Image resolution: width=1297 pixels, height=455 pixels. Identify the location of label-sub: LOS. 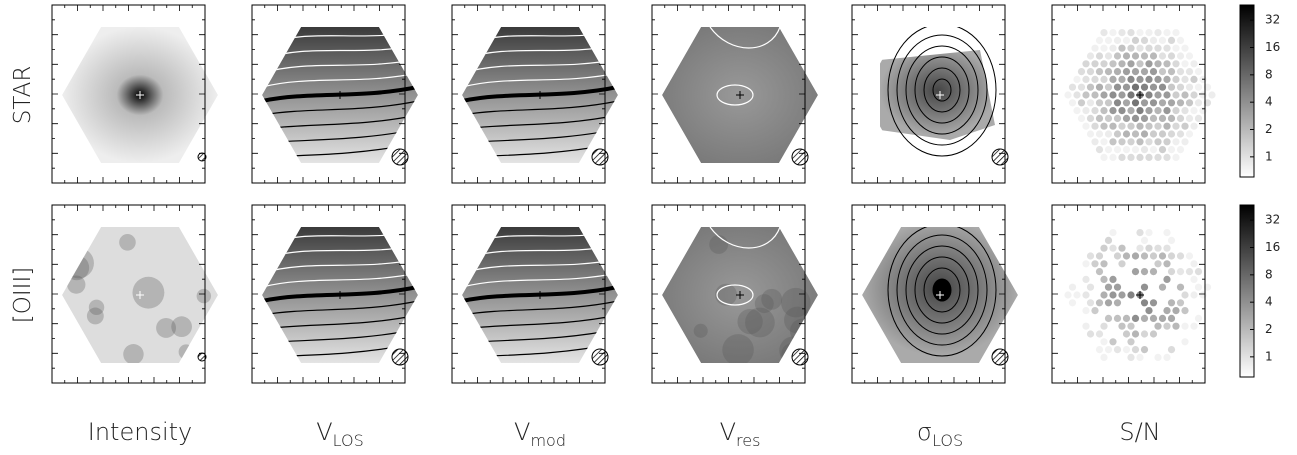
(348, 440).